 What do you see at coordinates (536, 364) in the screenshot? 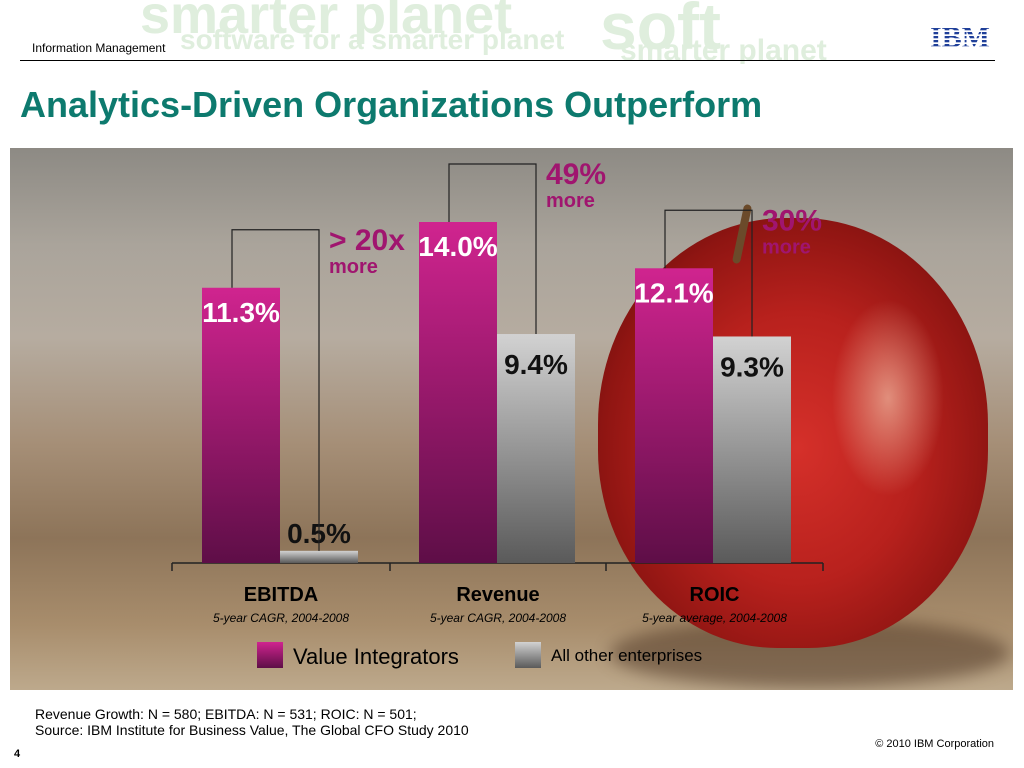
I see `data-label-all-other-enterprises: 9.4%` at bounding box center [536, 364].